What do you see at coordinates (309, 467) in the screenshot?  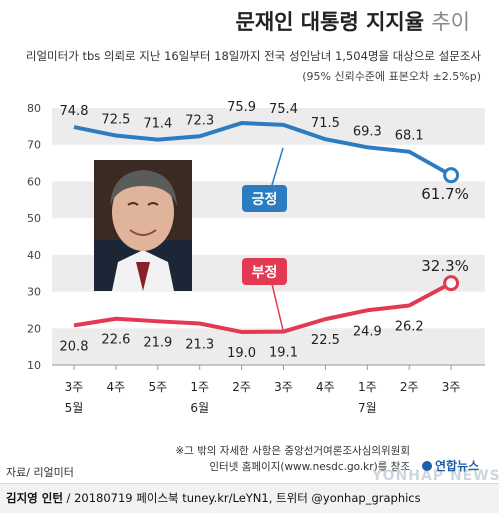 I see `footnote-line-2: 인터넷 홈페이지(www.nesdc.go.kr)를 참조` at bounding box center [309, 467].